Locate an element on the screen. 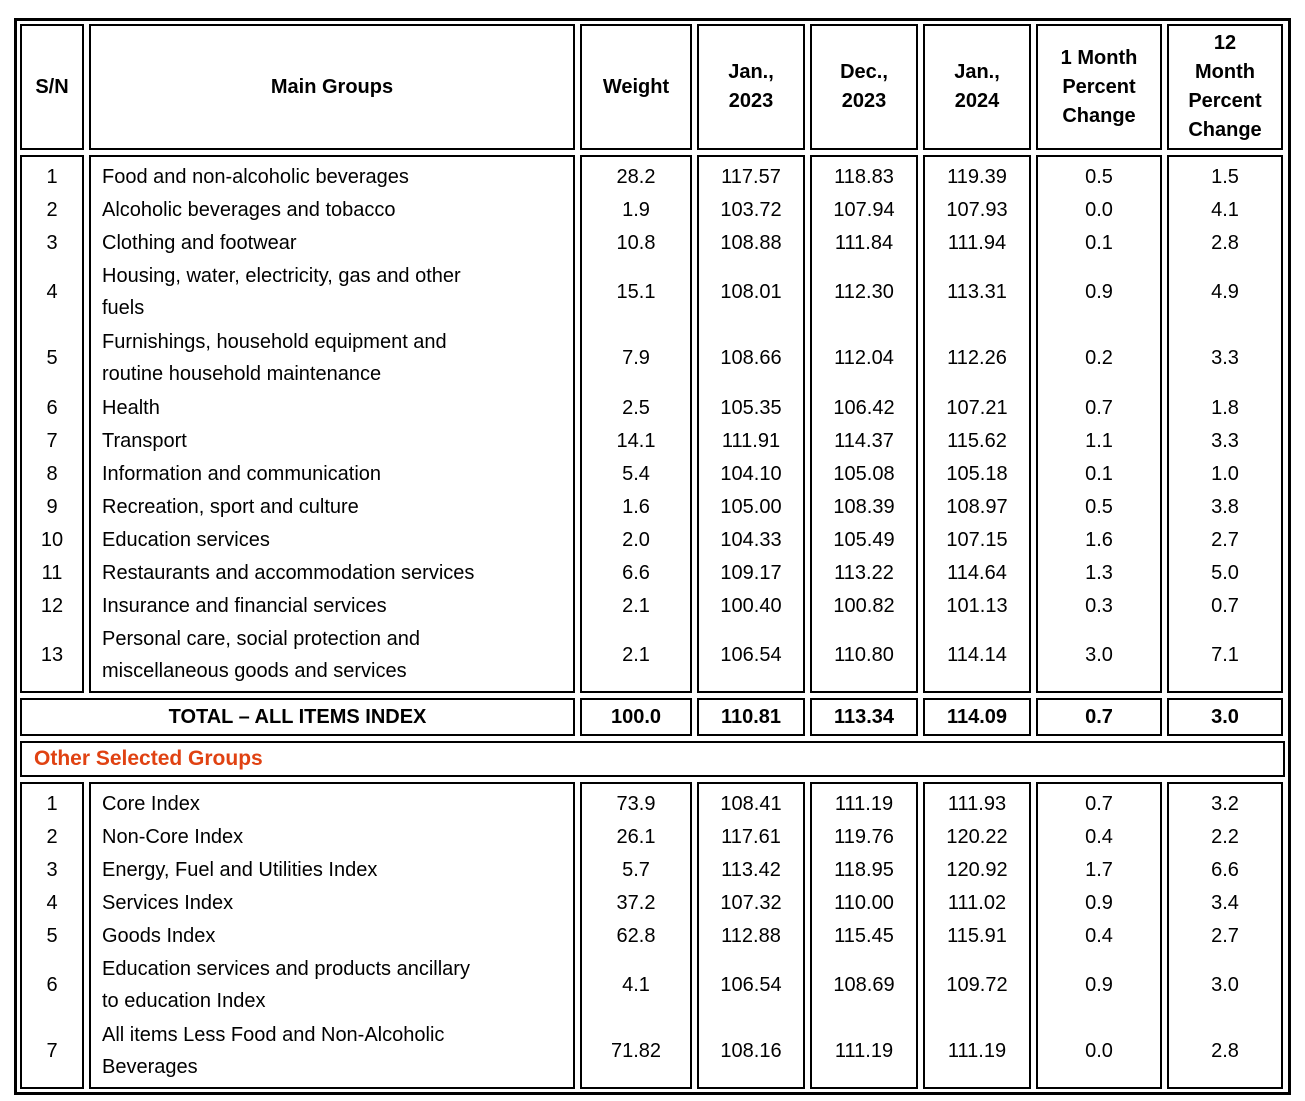 Image resolution: width=1305 pixels, height=1101 pixels. cell-jan_2024: 111.93 is located at coordinates (977, 803).